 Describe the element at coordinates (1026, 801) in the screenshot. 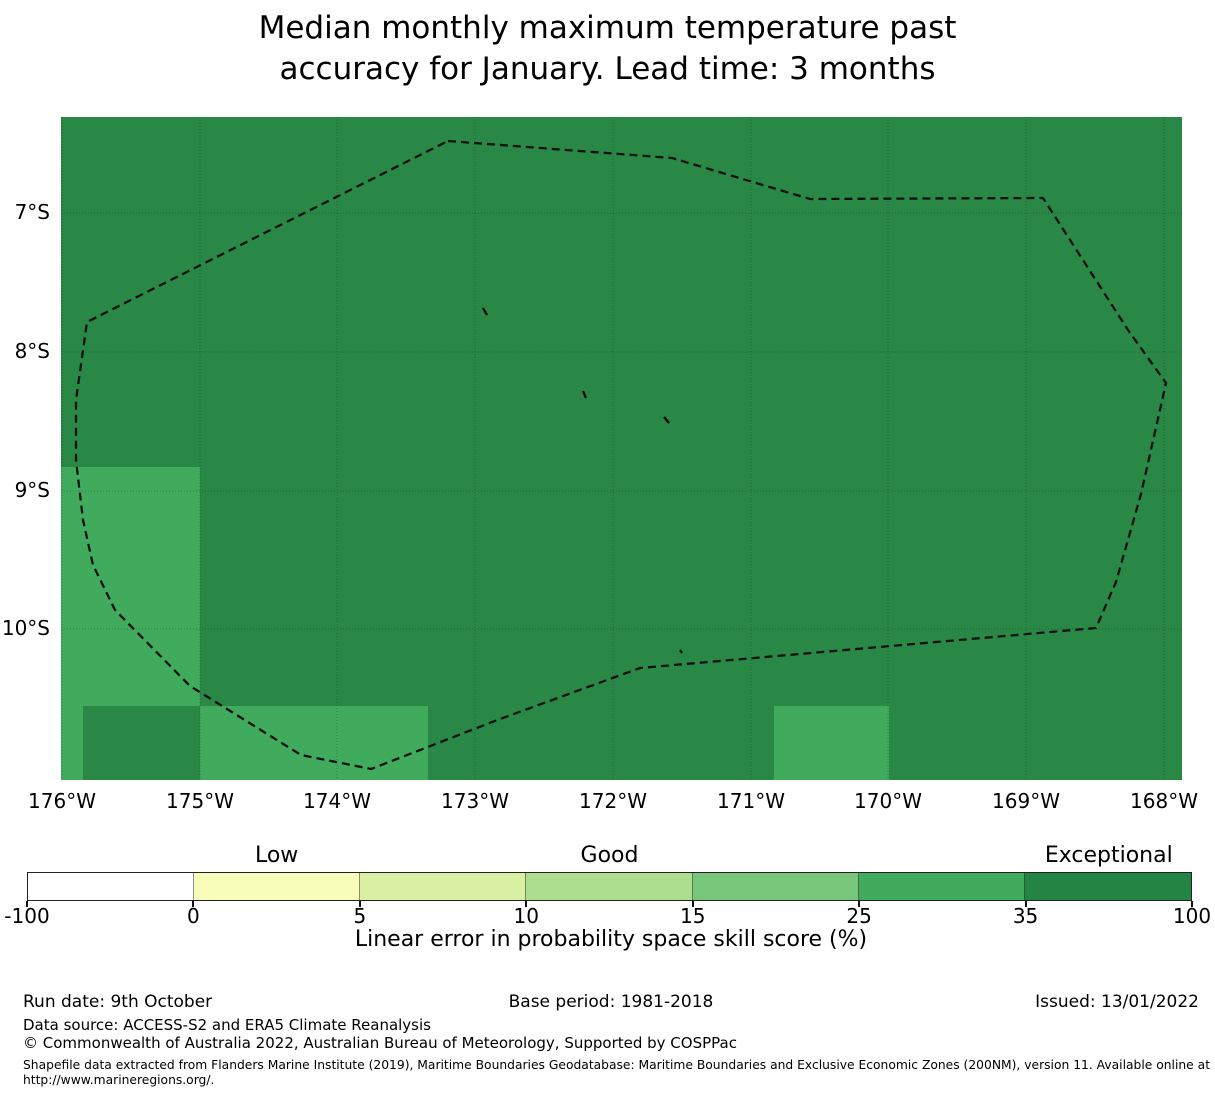

I see `x-axis-tick-label: 169°W` at that location.